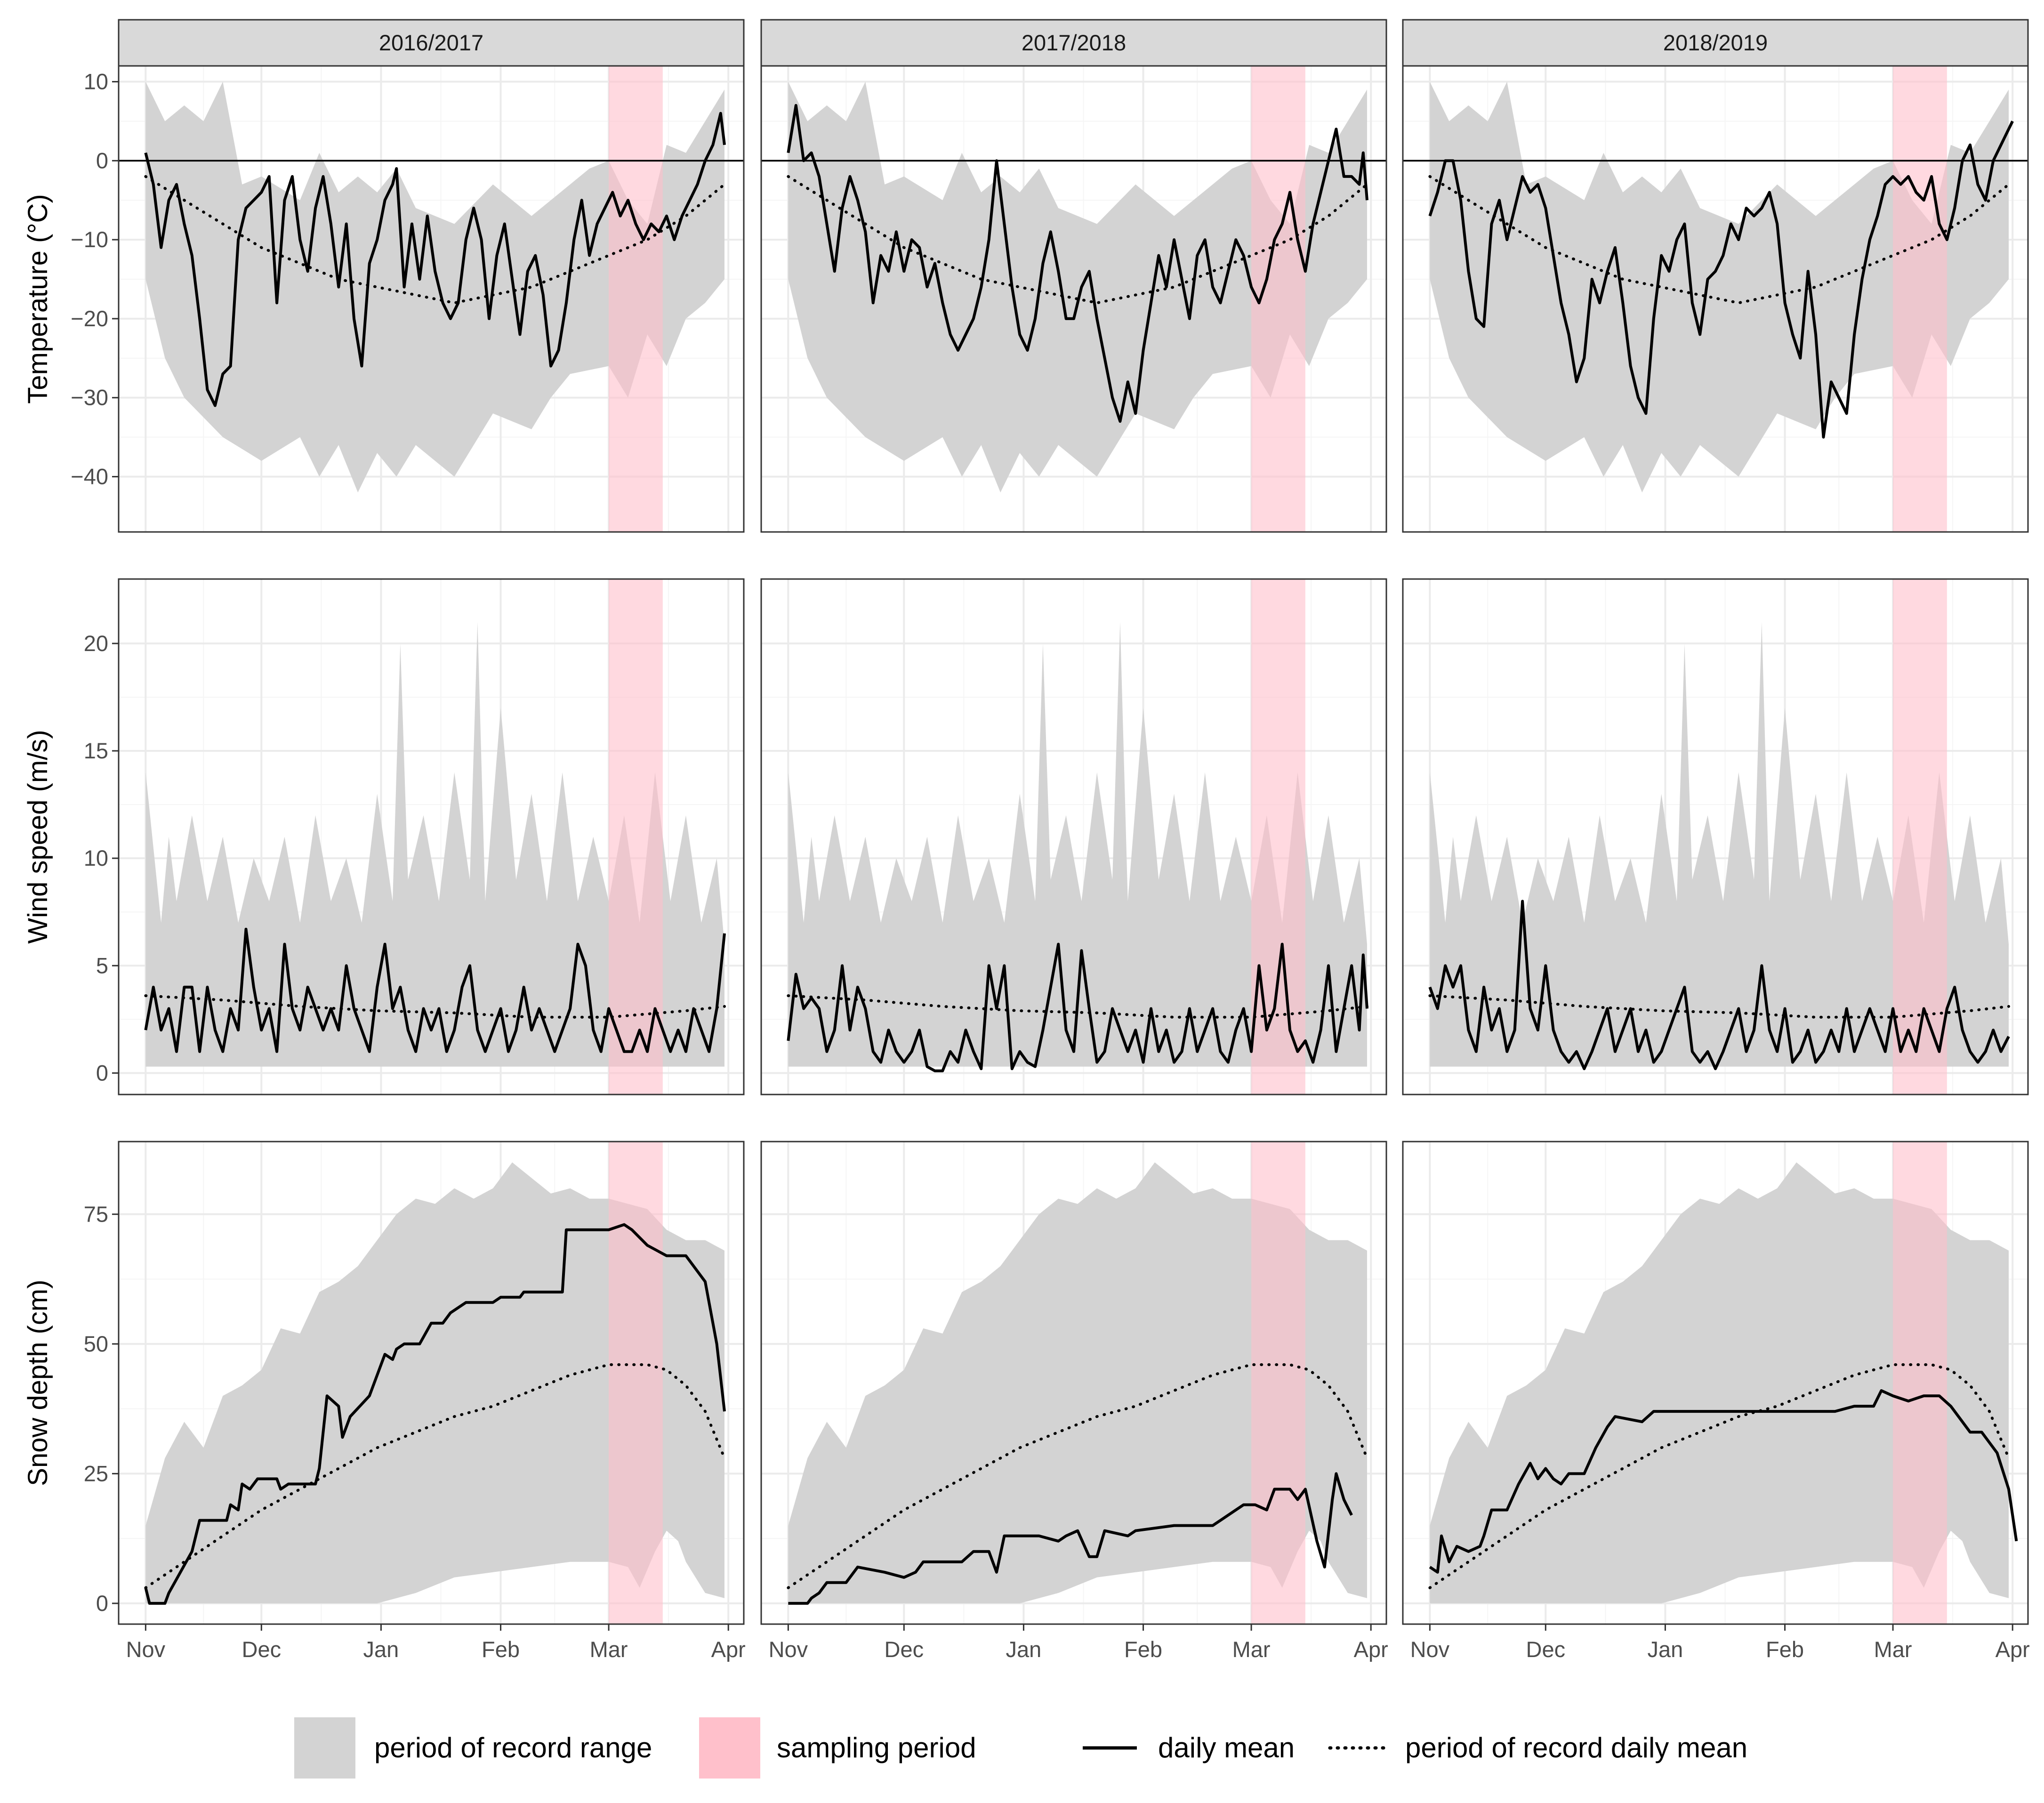  I want to click on facet-label: 2018/2019, so click(1715, 42).